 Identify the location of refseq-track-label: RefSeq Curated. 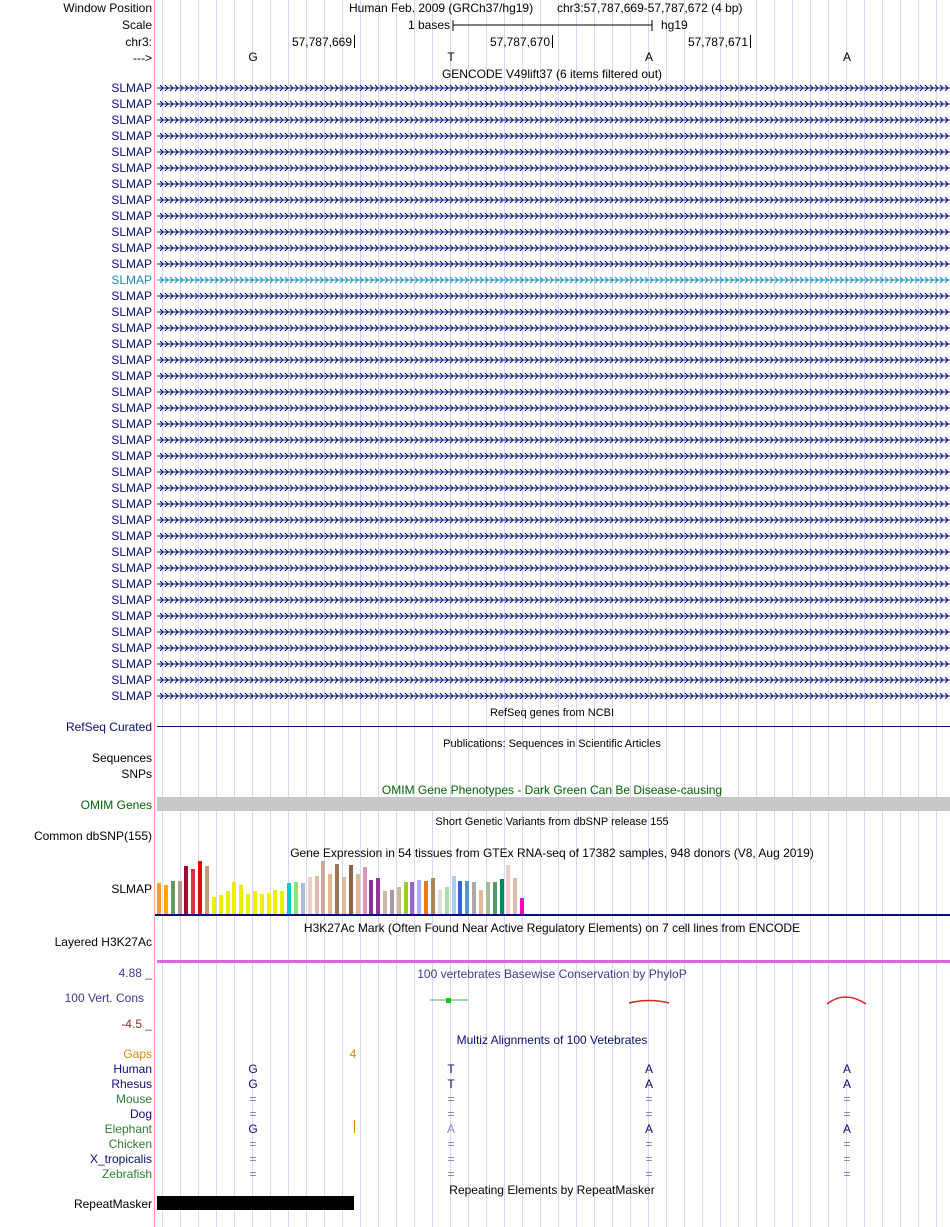
(108, 727).